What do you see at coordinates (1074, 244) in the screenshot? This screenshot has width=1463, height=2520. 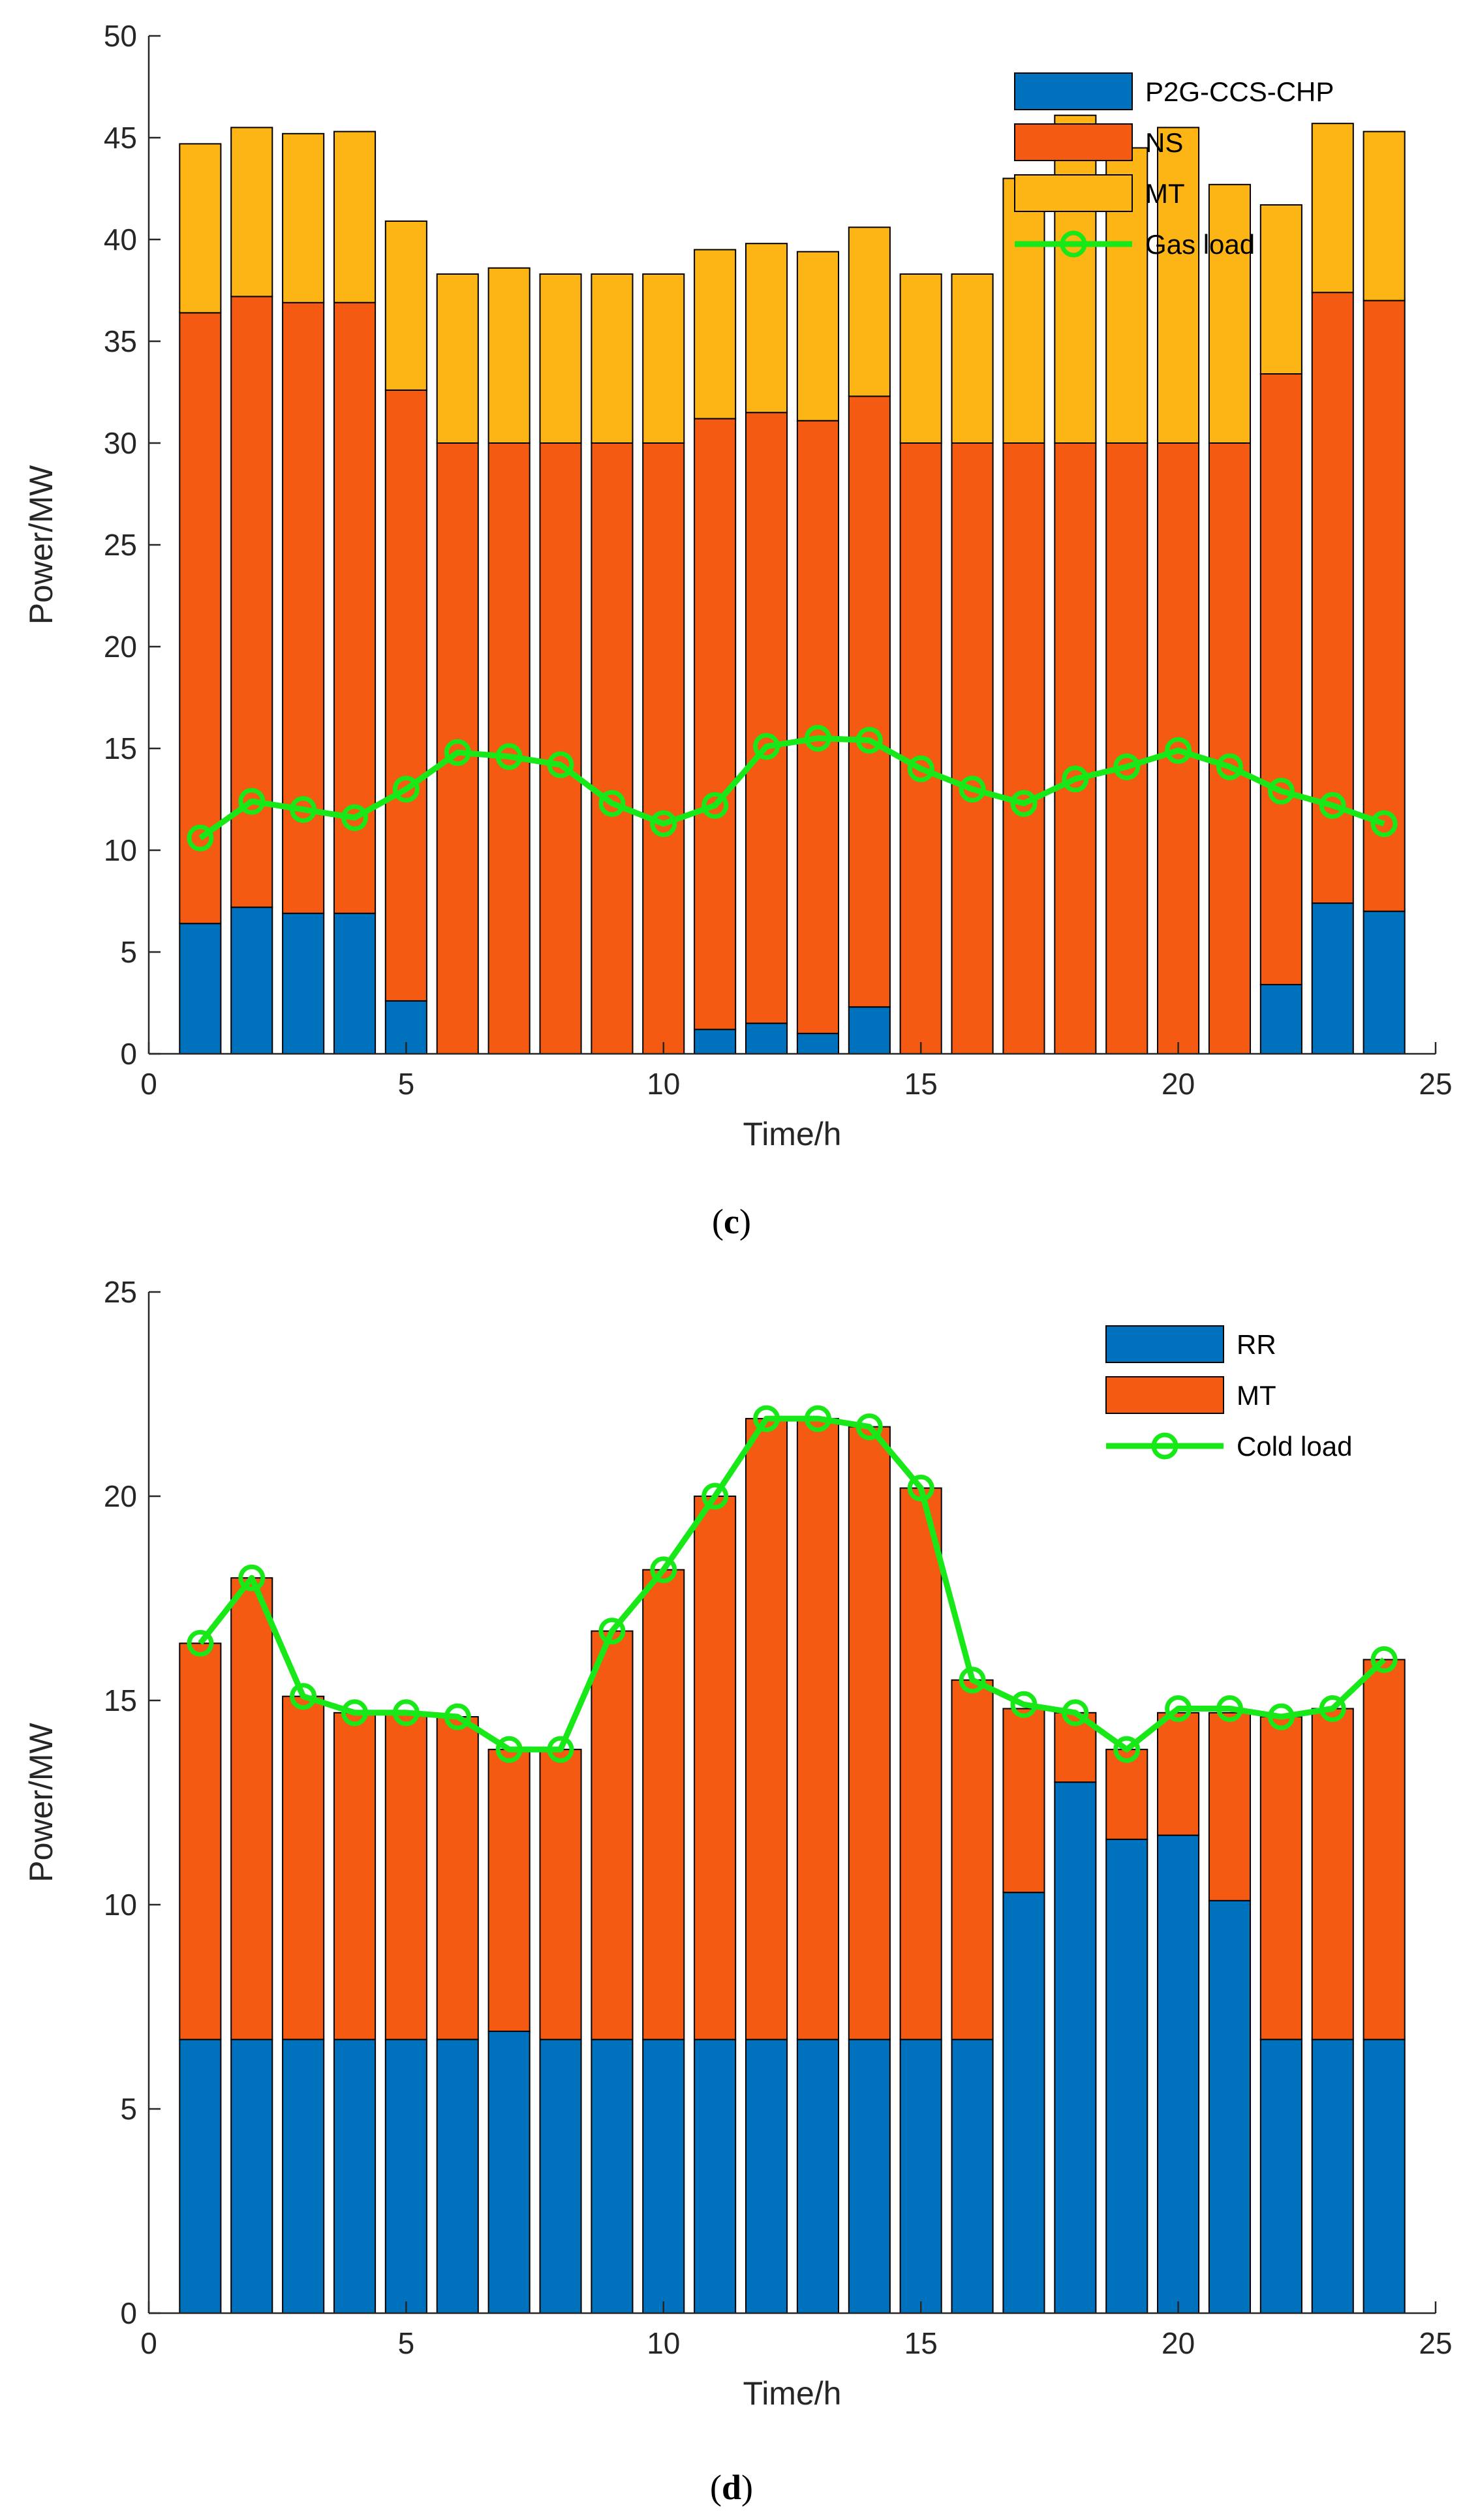 I see `legend-marker` at bounding box center [1074, 244].